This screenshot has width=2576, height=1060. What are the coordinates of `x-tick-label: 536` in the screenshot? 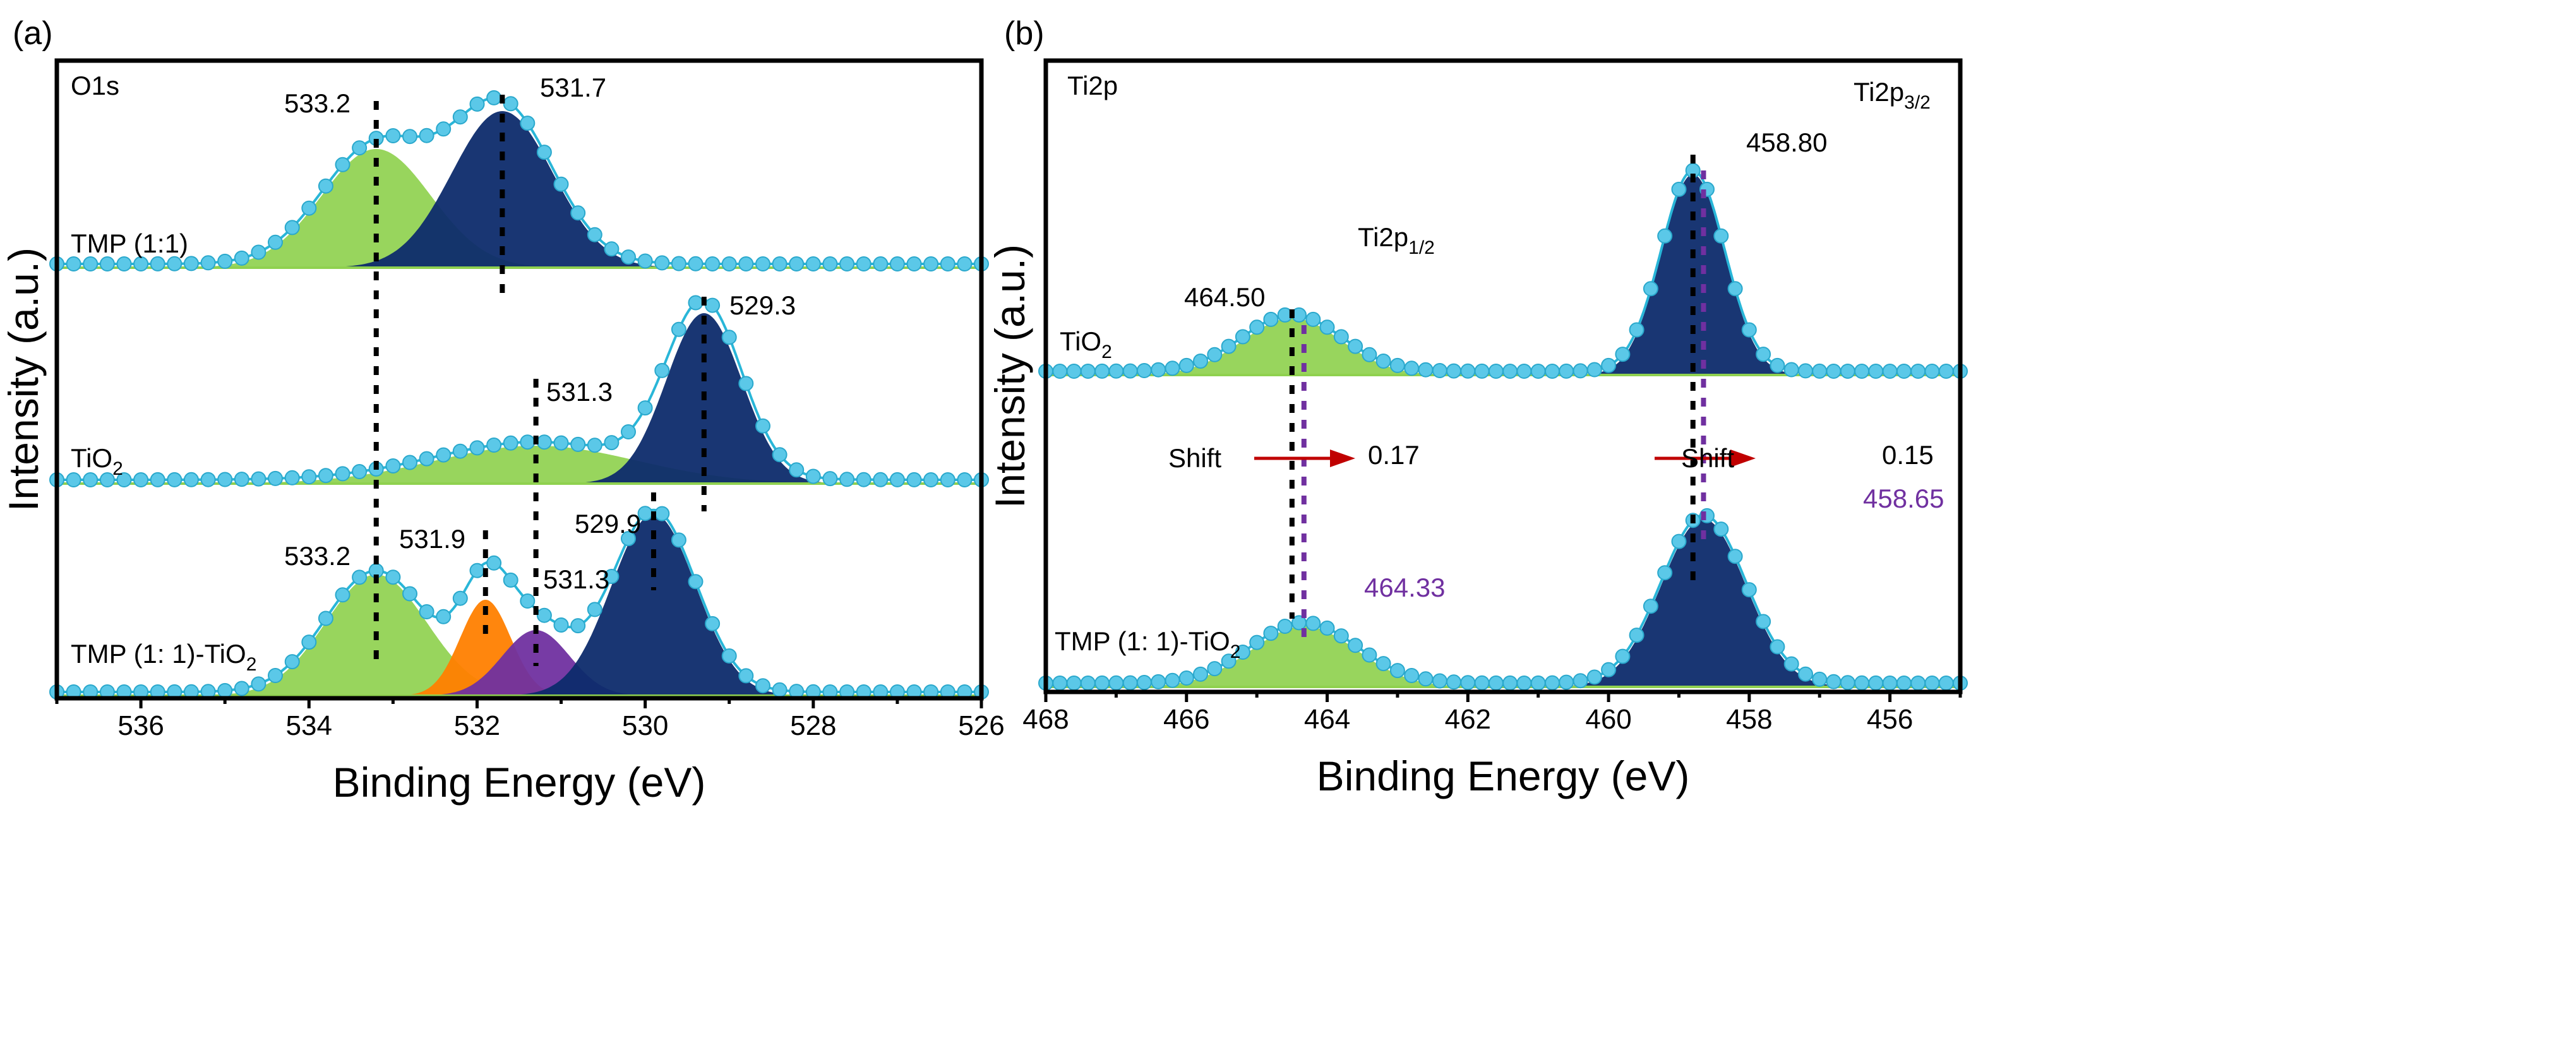 It's located at (140, 725).